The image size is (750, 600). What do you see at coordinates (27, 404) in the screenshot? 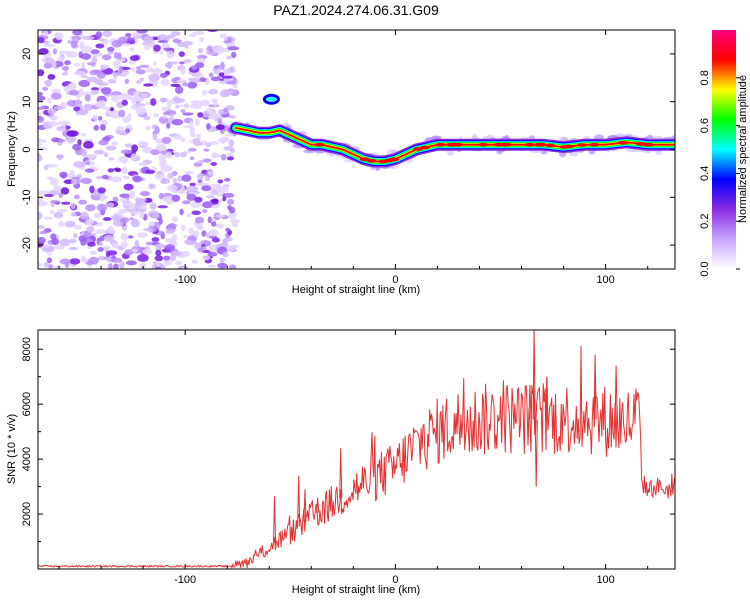
I see `snr-y-tick-label: 6000` at bounding box center [27, 404].